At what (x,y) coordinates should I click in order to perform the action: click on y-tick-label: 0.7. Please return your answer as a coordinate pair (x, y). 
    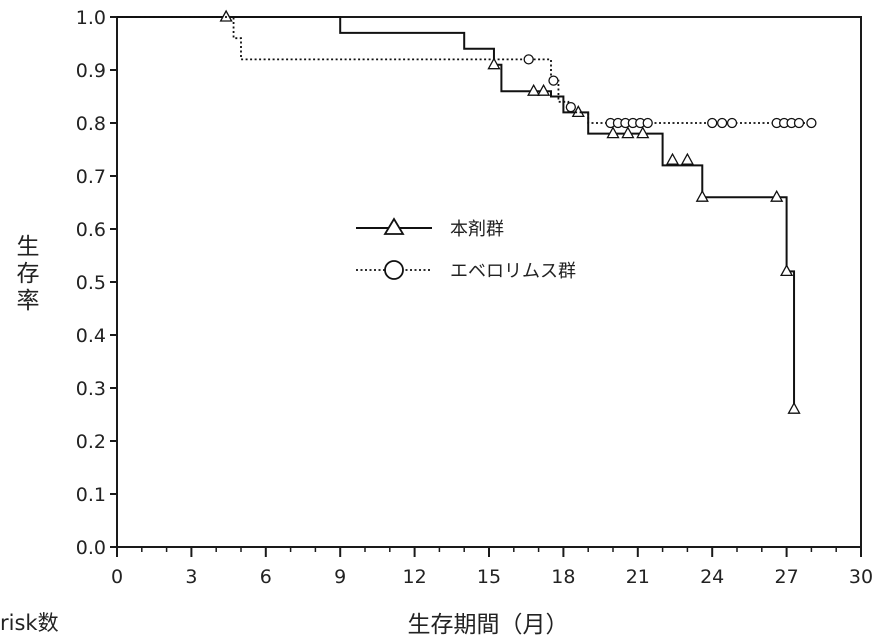
    Looking at the image, I should click on (91, 177).